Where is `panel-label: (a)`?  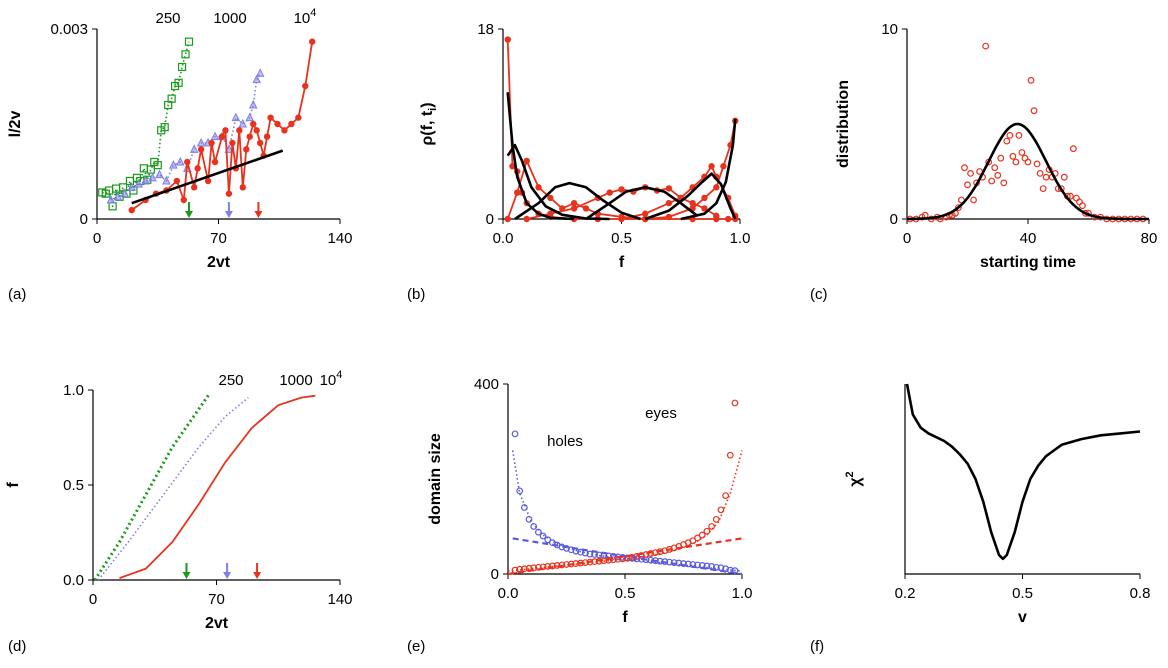 panel-label: (a) is located at coordinates (17, 294).